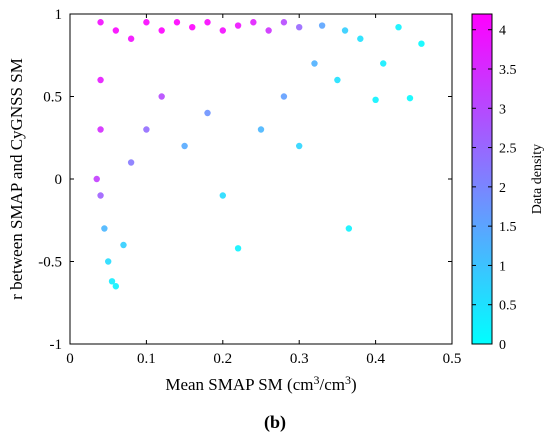 This screenshot has width=550, height=438. I want to click on colorbar-ticks: 0 0.5 1 1.5 2 2.5 3 3.5 4, so click(494, 188).